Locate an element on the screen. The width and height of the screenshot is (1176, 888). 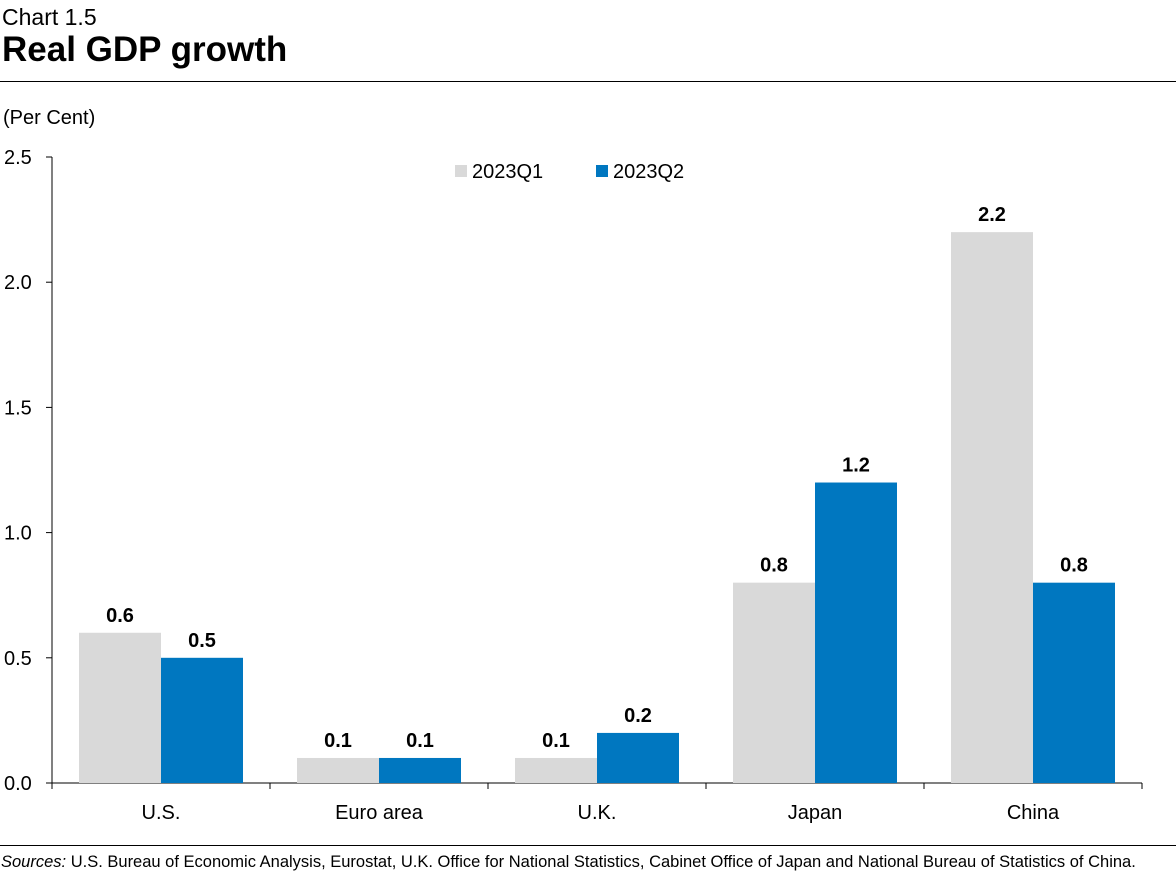
chart-title: Real GDP growth is located at coordinates (145, 49).